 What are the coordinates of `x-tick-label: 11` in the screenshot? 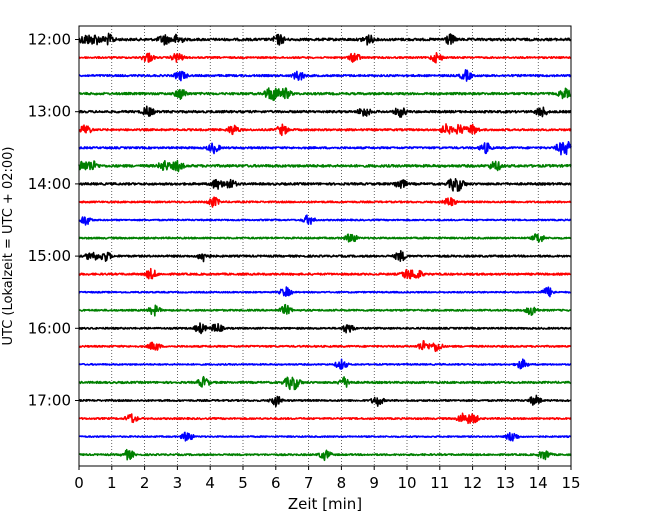 It's located at (439, 483).